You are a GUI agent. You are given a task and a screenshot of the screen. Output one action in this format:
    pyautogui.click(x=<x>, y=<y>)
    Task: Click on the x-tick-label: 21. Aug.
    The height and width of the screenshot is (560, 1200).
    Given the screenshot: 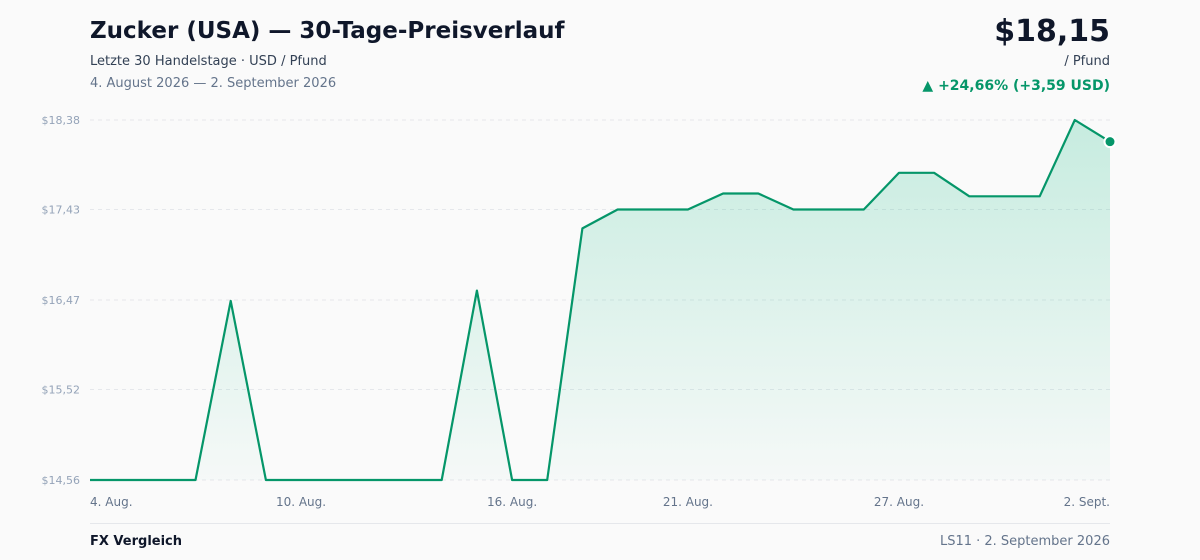 What is the action you would take?
    pyautogui.click(x=688, y=502)
    